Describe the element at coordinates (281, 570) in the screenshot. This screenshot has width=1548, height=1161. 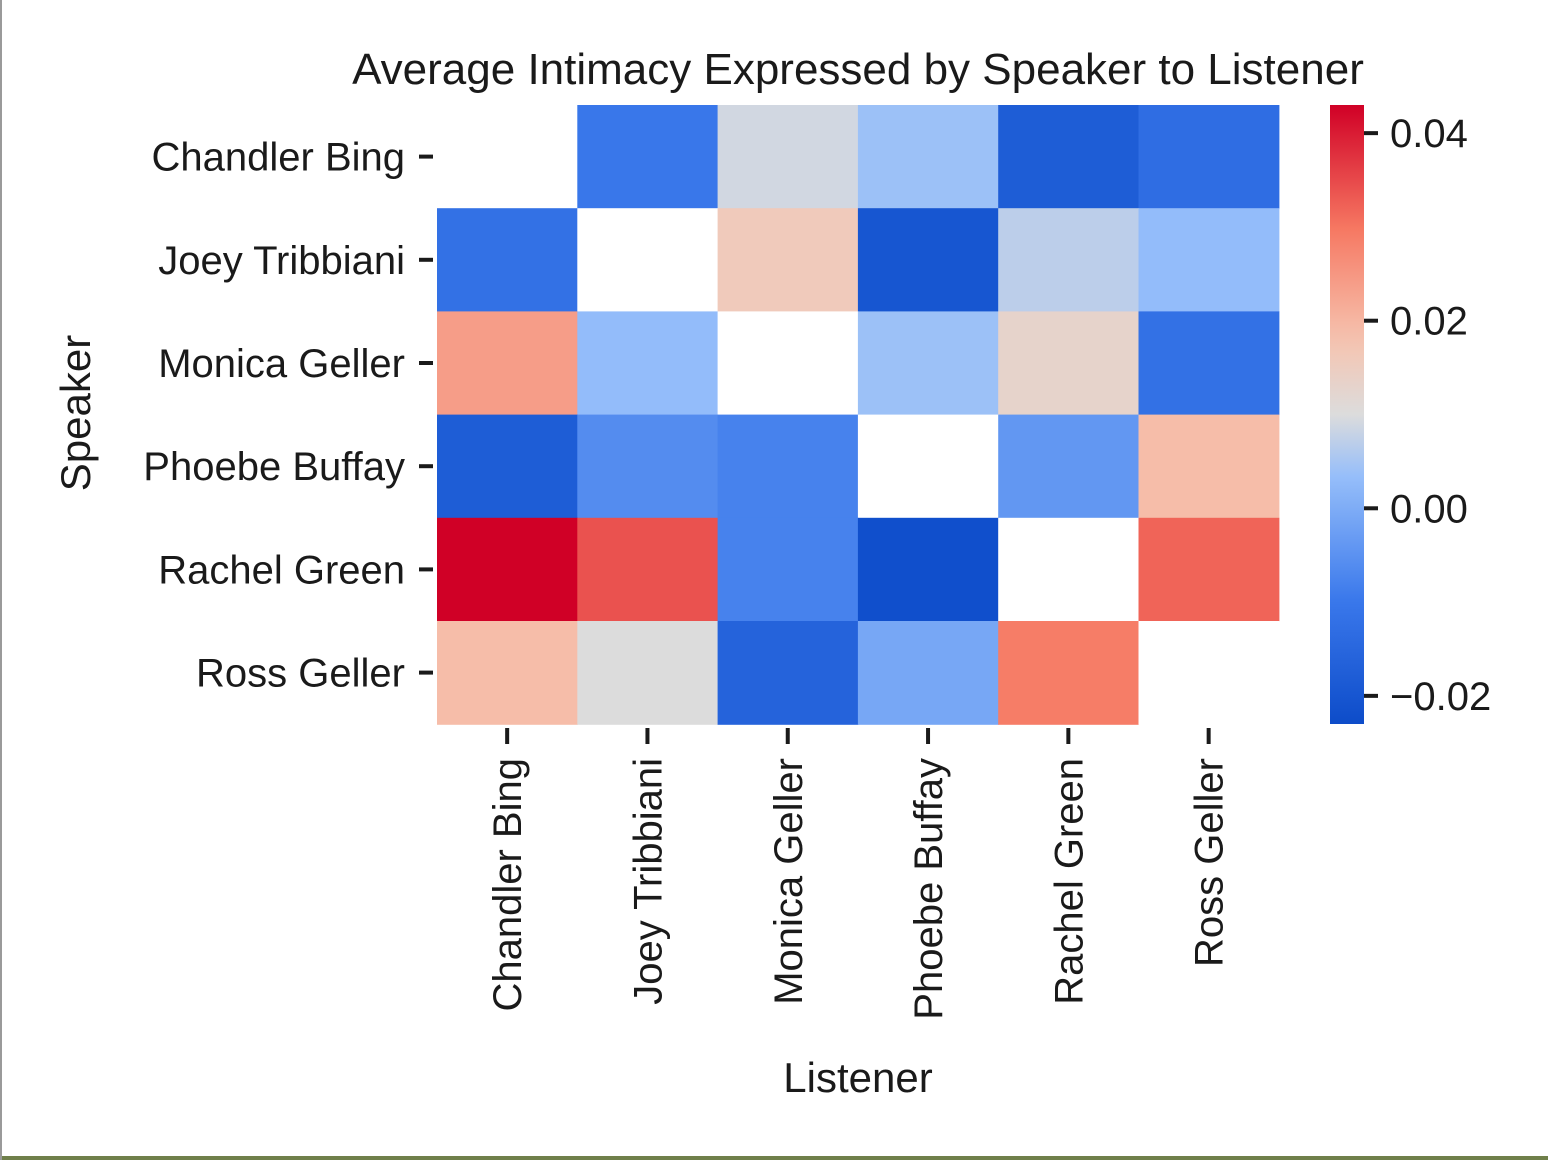
I see `y-tick-label: Rachel Green` at that location.